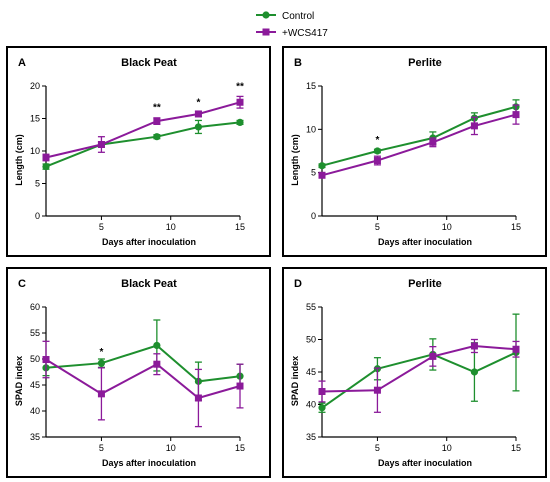  What do you see at coordinates (298, 63) in the screenshot?
I see `panel-b-letter: B` at bounding box center [298, 63].